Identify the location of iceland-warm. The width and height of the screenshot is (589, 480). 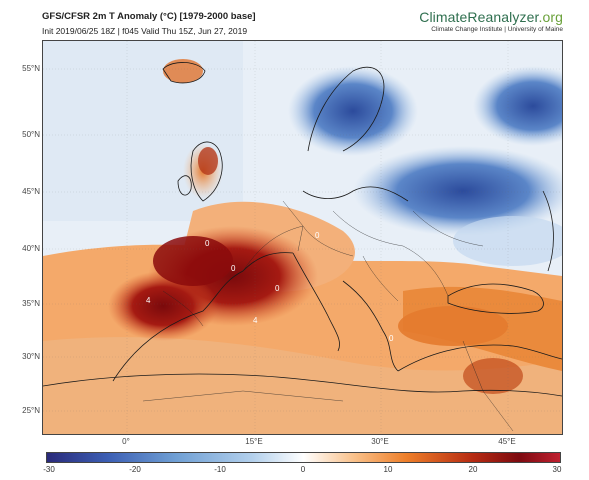
(183, 71).